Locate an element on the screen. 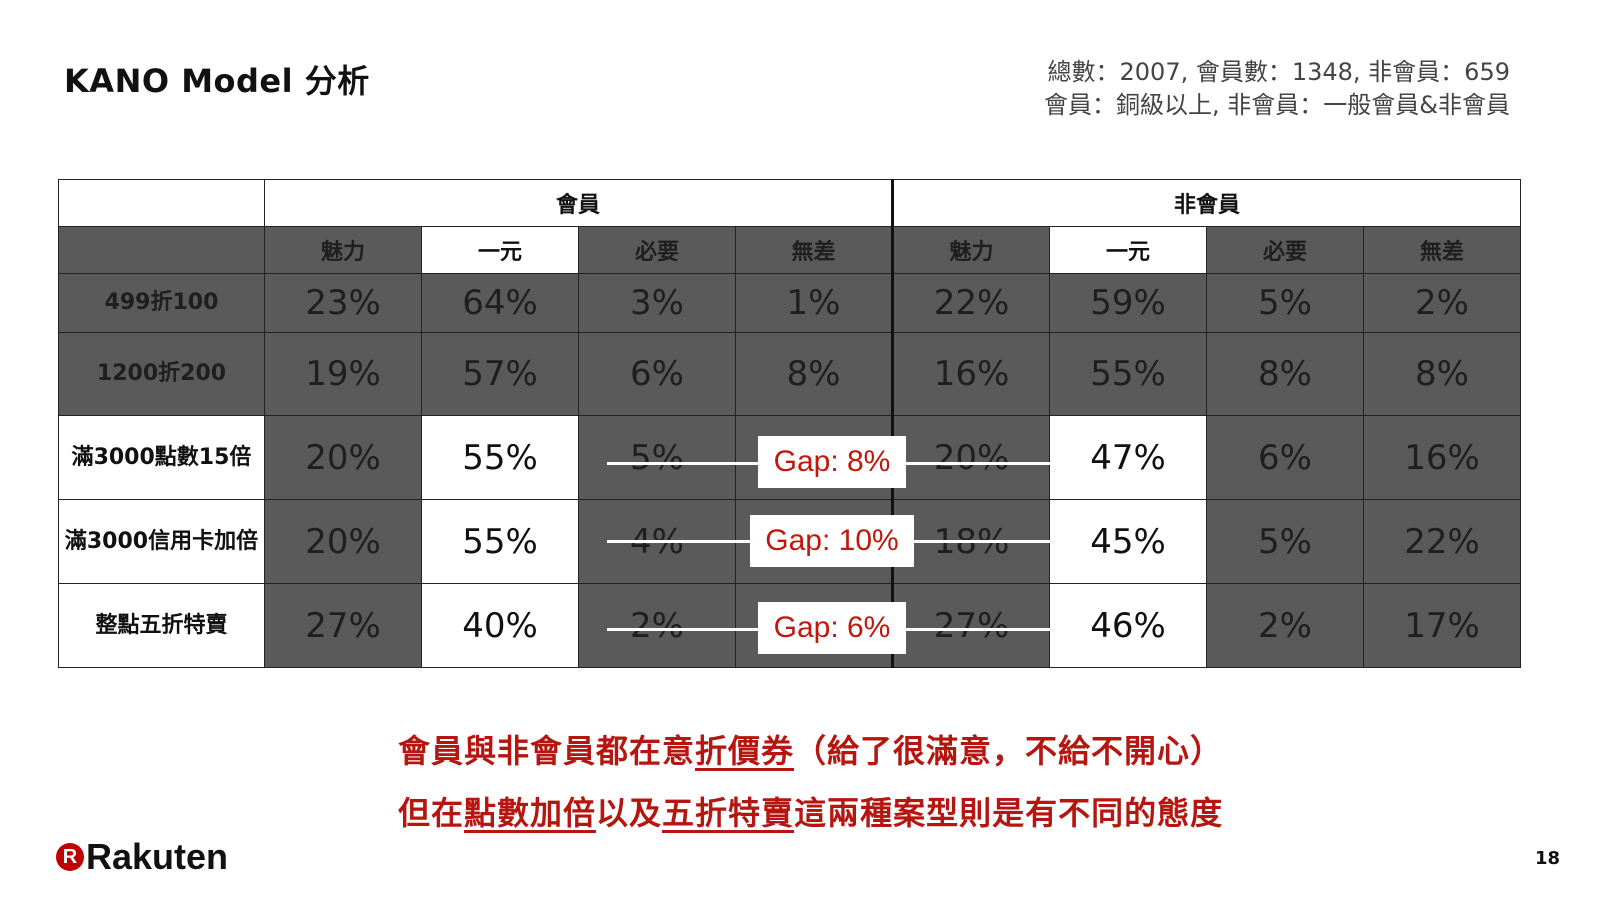 This screenshot has height=900, width=1600. table-row: 1200折200 19% 57% 6% 8% 16% 55% 8% 8% is located at coordinates (789, 374).